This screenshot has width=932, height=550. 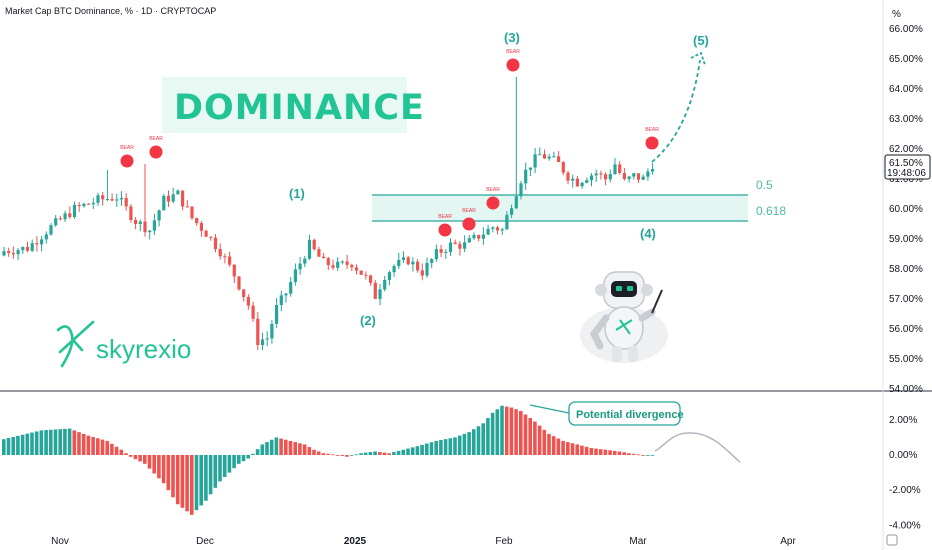 I want to click on fib-zone, so click(x=560, y=208).